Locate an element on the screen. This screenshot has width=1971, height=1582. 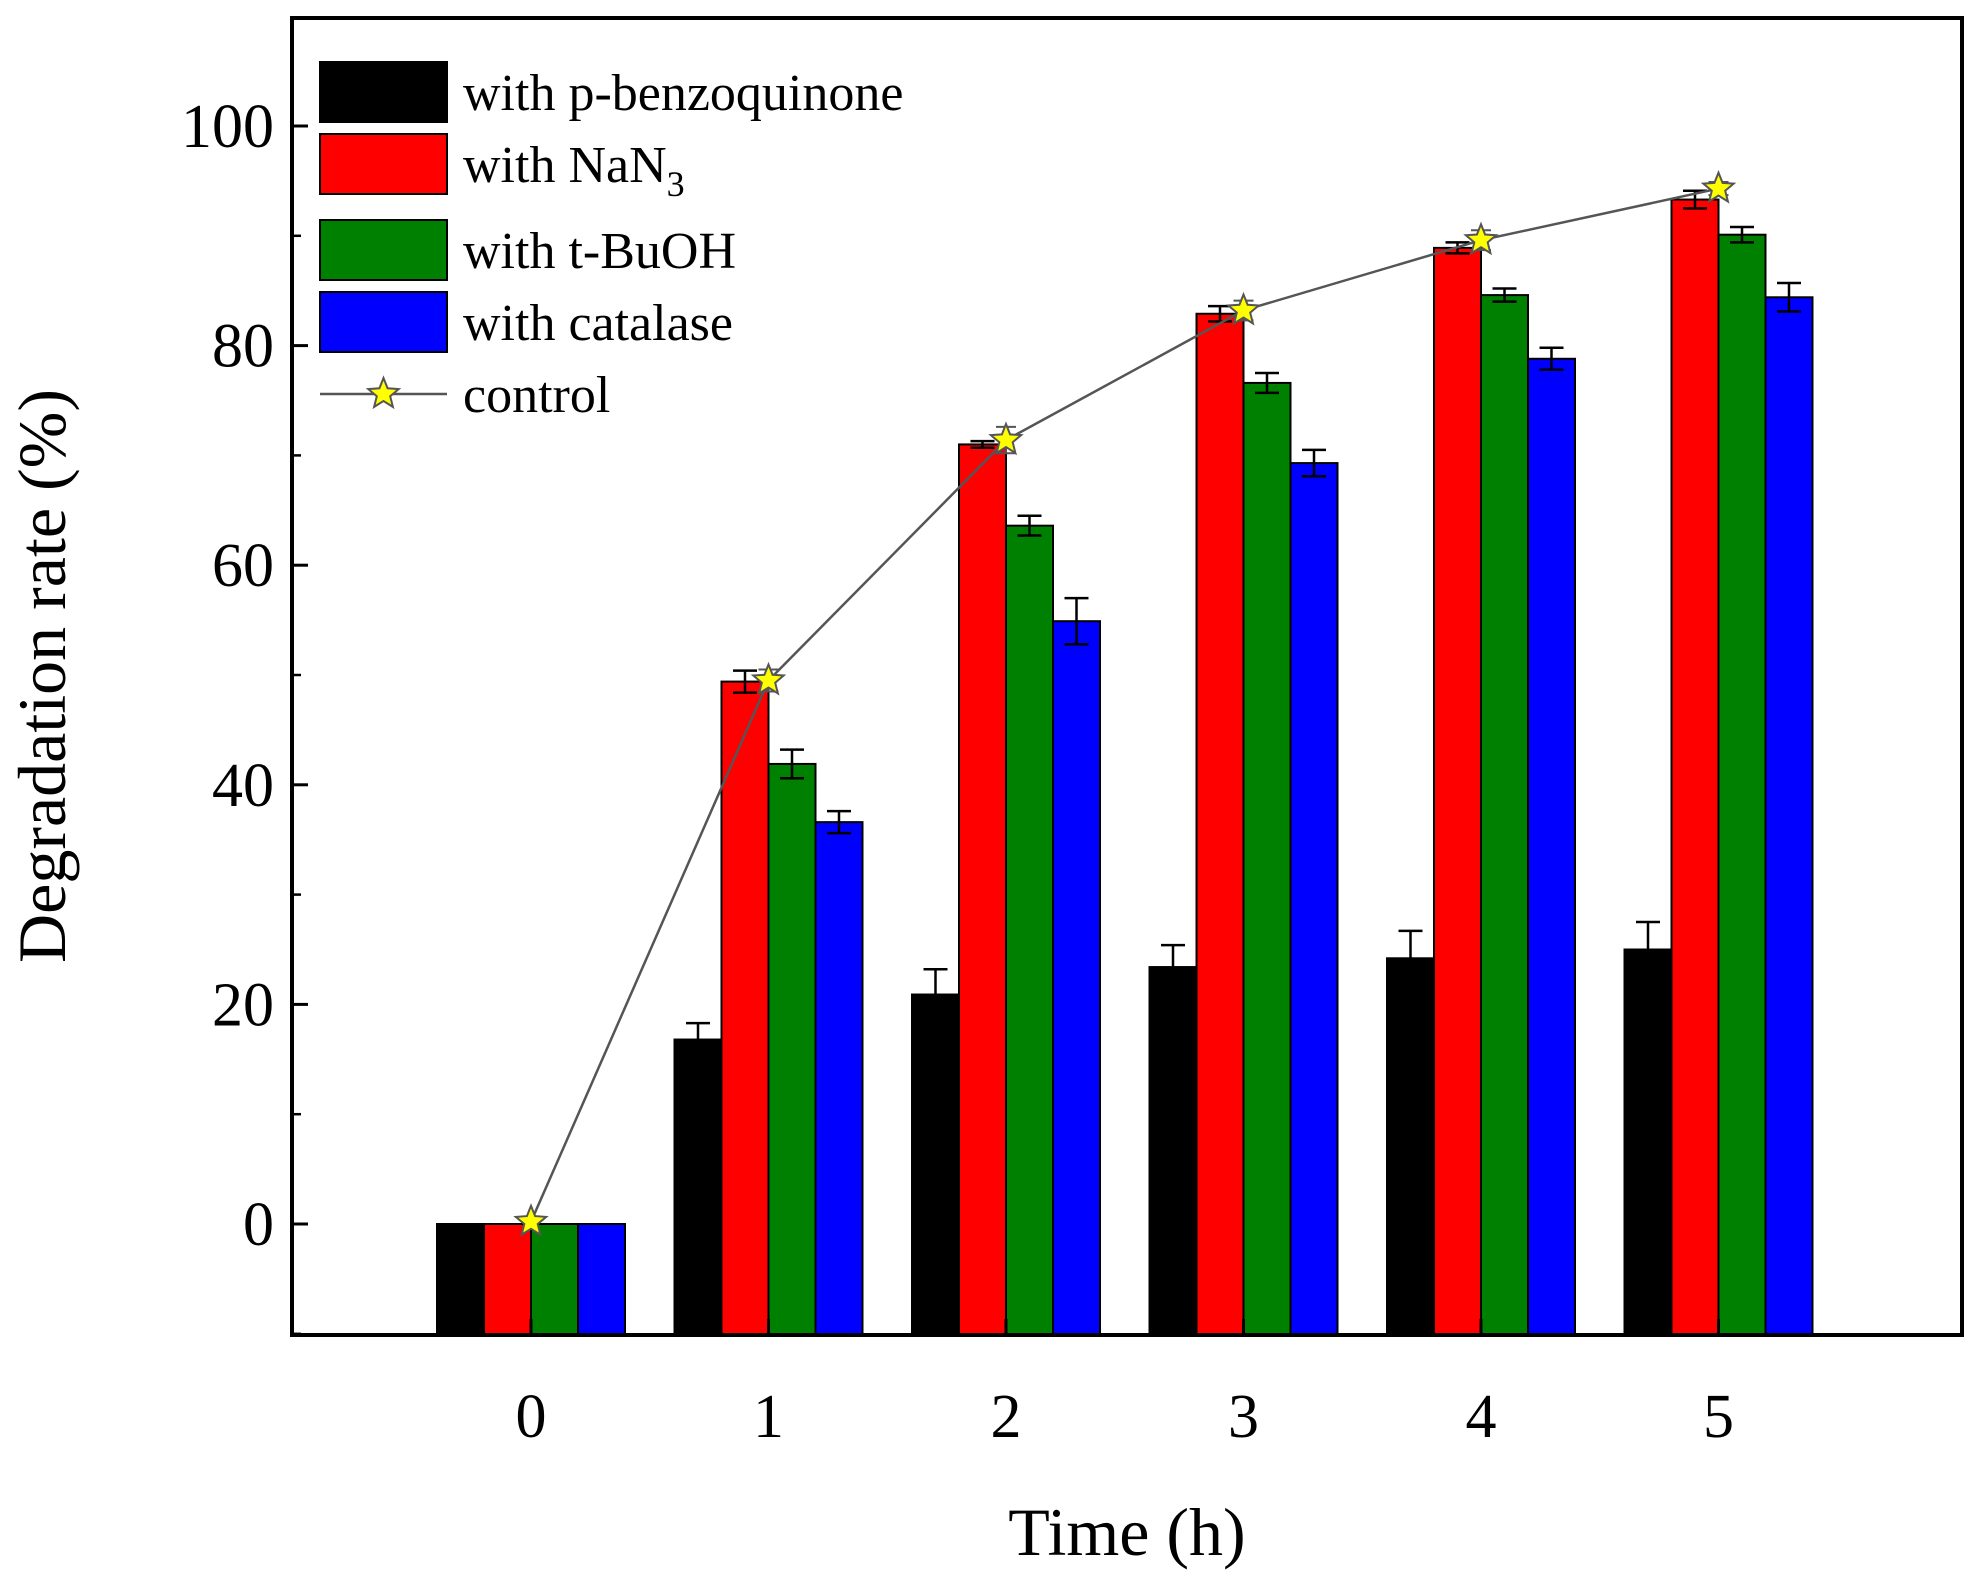
legend-label: with p-benzoquinone is located at coordinates (683, 93).